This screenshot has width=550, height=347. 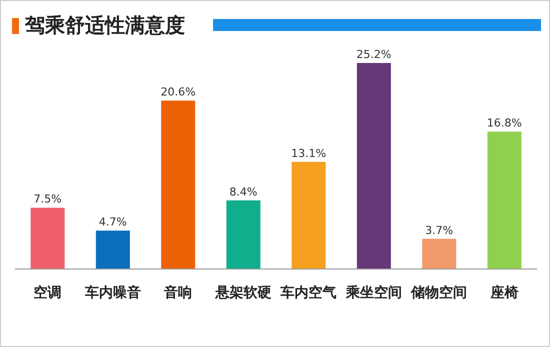 What do you see at coordinates (374, 54) in the screenshot?
I see `data-label: 25.2%` at bounding box center [374, 54].